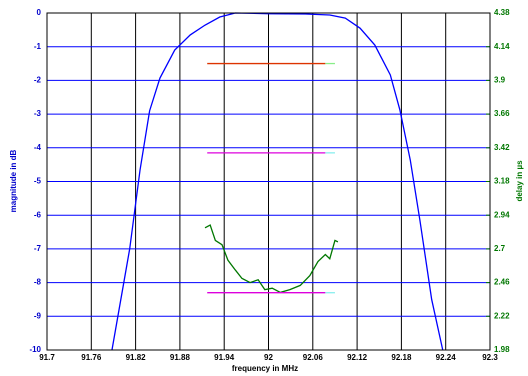  Describe the element at coordinates (91, 357) in the screenshot. I see `x-tick-label: 91.76` at that location.